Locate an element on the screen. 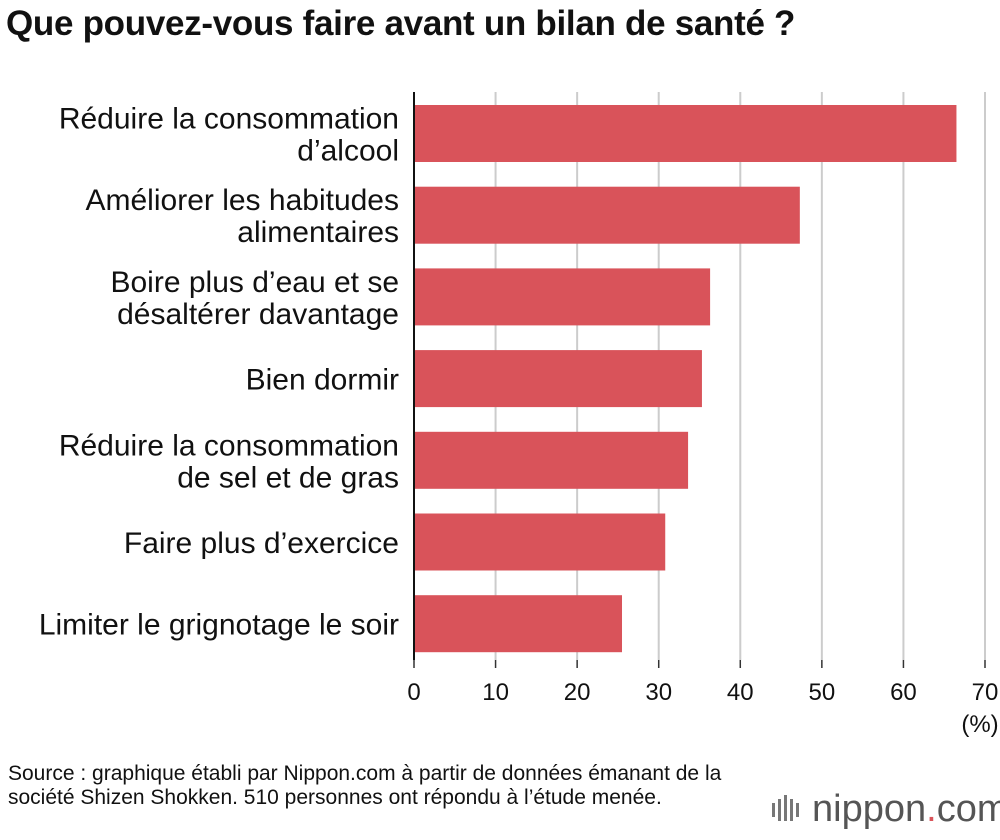  category-label: Améliorer les habitudes is located at coordinates (243, 200).